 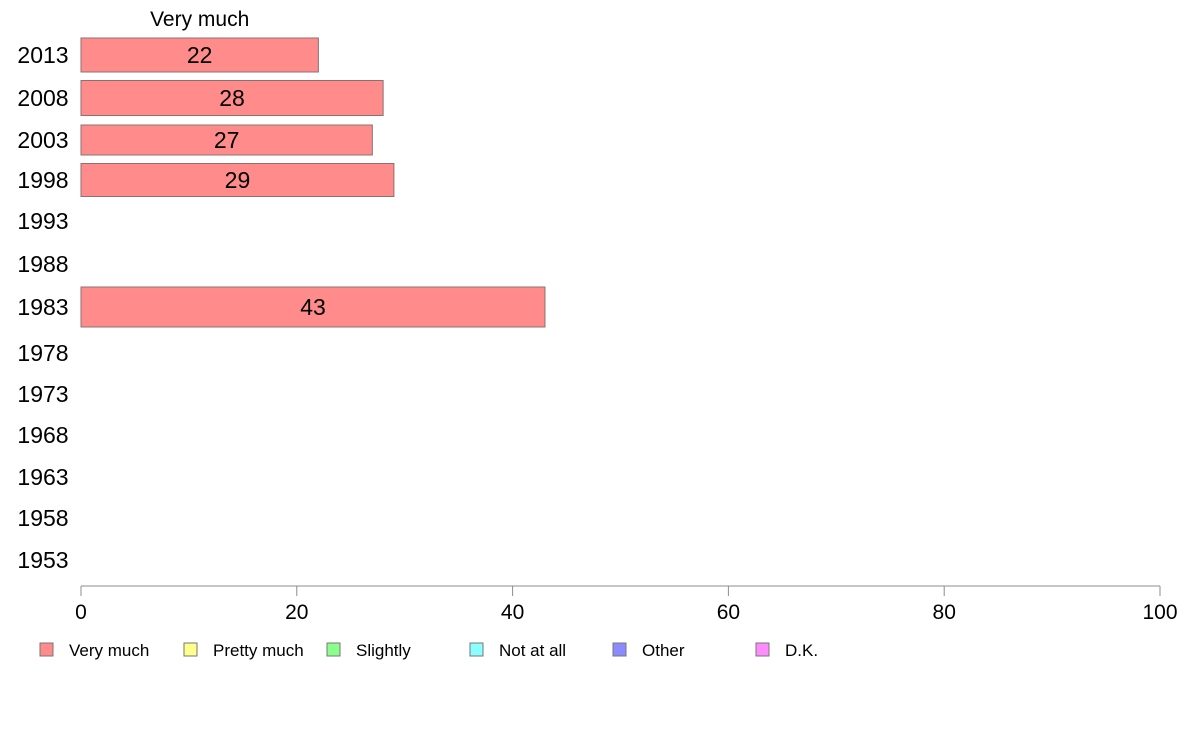 I want to click on x-tick-label: 40, so click(x=512, y=612).